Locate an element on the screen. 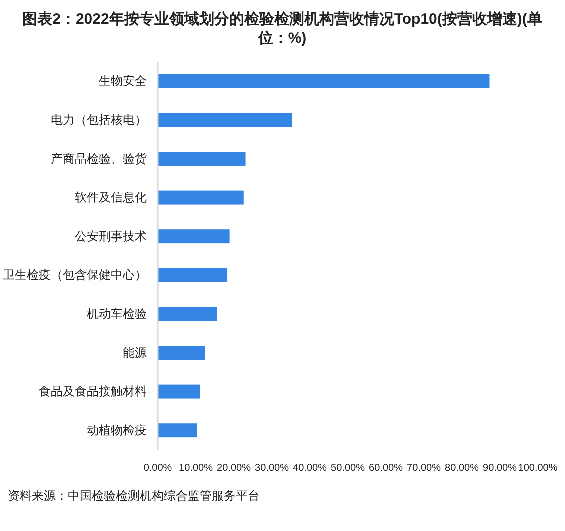  x-tick-label: 90.00% is located at coordinates (500, 468).